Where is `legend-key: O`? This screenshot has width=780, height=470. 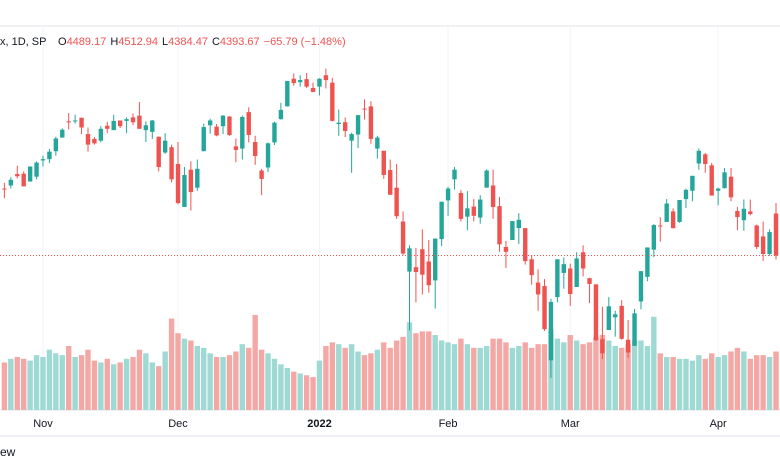
legend-key: O is located at coordinates (62, 42).